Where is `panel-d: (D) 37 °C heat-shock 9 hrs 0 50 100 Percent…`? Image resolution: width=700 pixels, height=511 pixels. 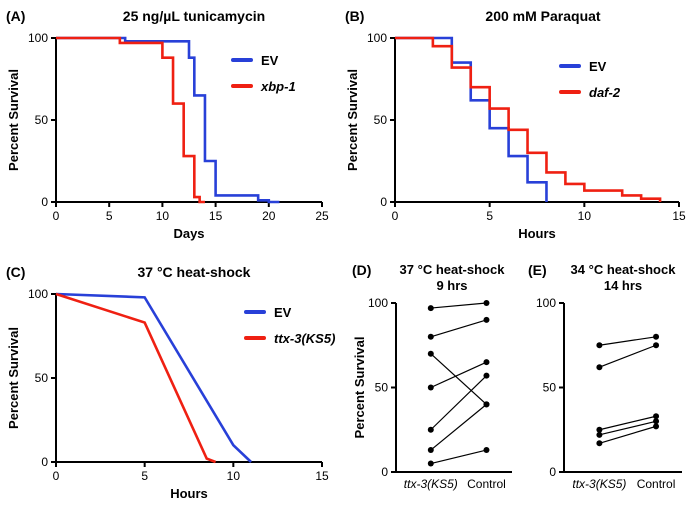
panel-d: (D) 37 °C heat-shock 9 hrs 0 50 100 Percent… is located at coordinates (437, 383).